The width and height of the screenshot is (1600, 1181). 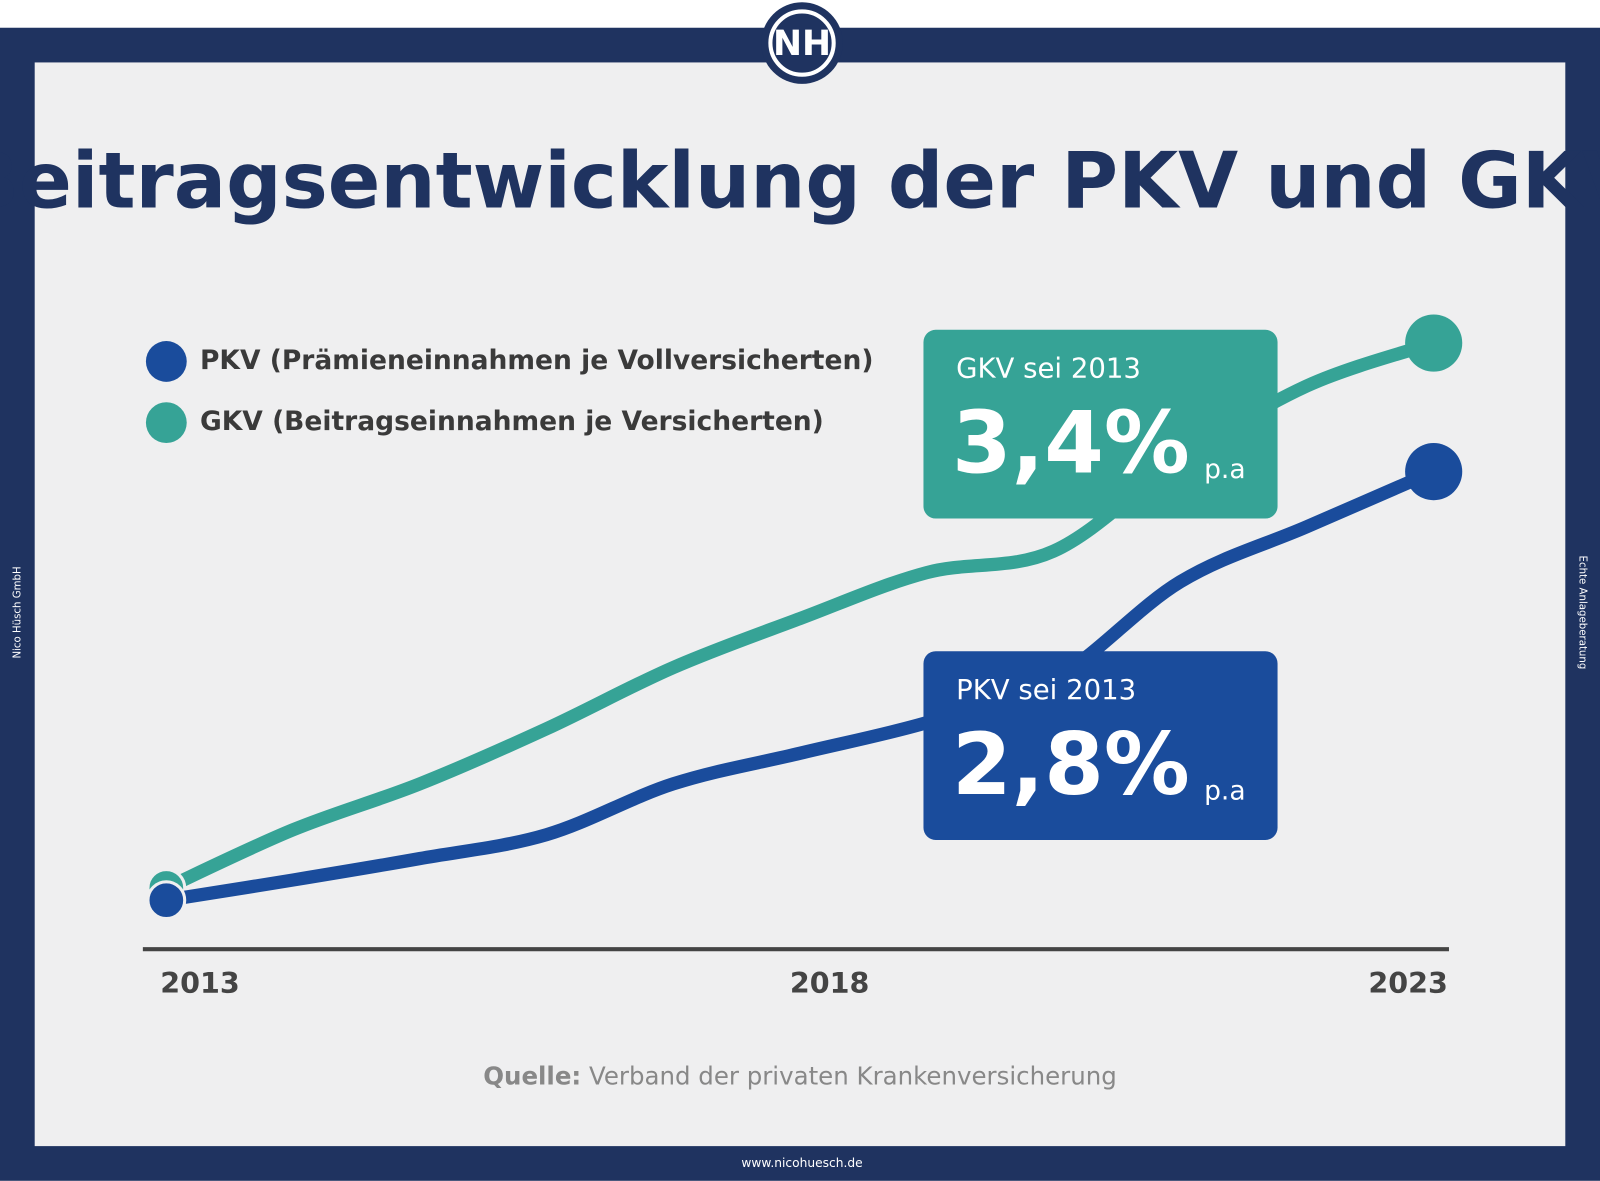 I want to click on annotation-title: GKV sei 2013, so click(x=1048, y=369).